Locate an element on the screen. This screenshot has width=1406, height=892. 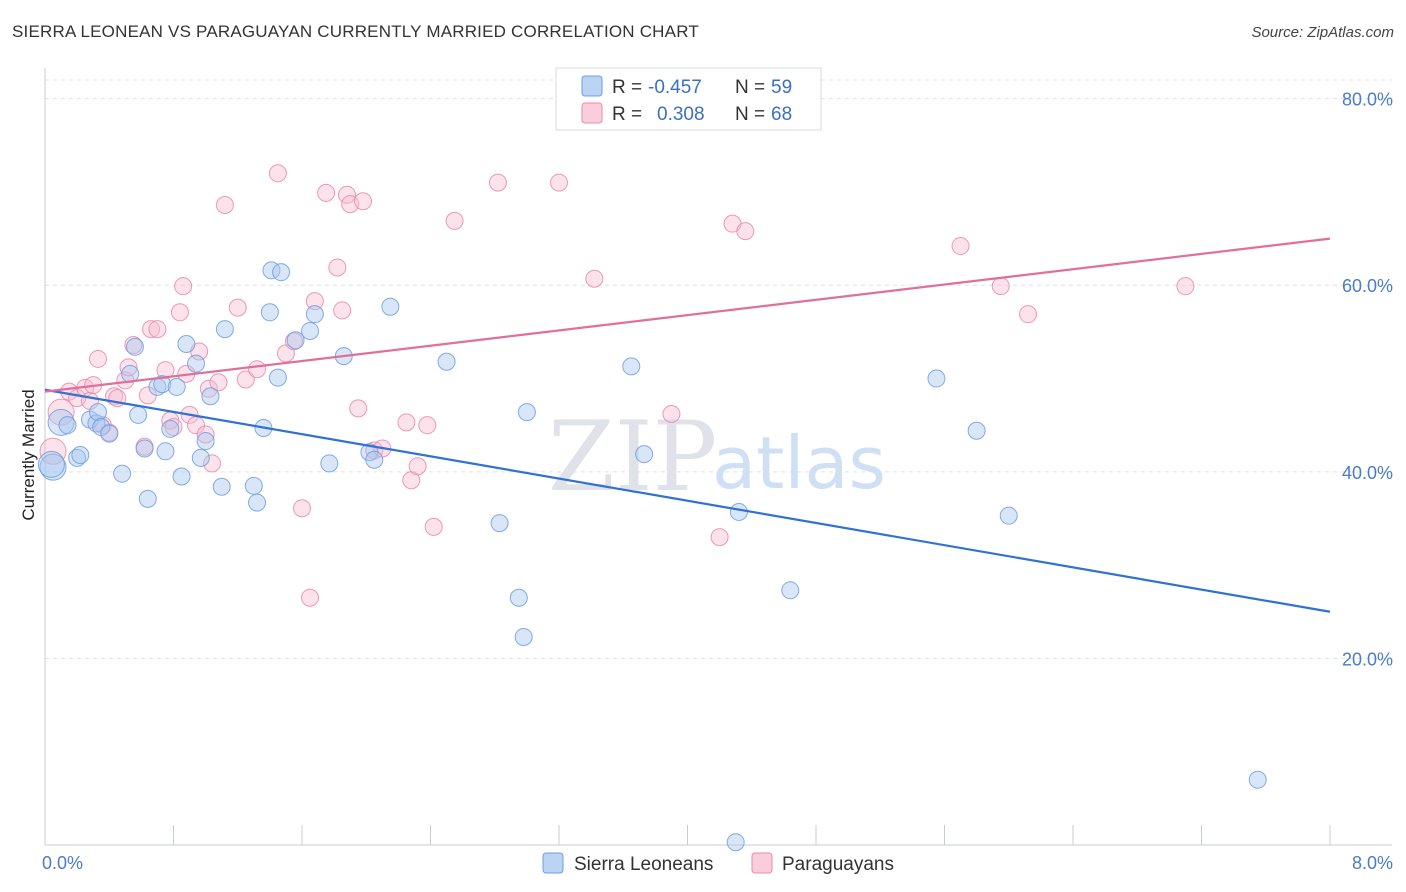
bottom-legend-swatch-pink is located at coordinates (762, 863).